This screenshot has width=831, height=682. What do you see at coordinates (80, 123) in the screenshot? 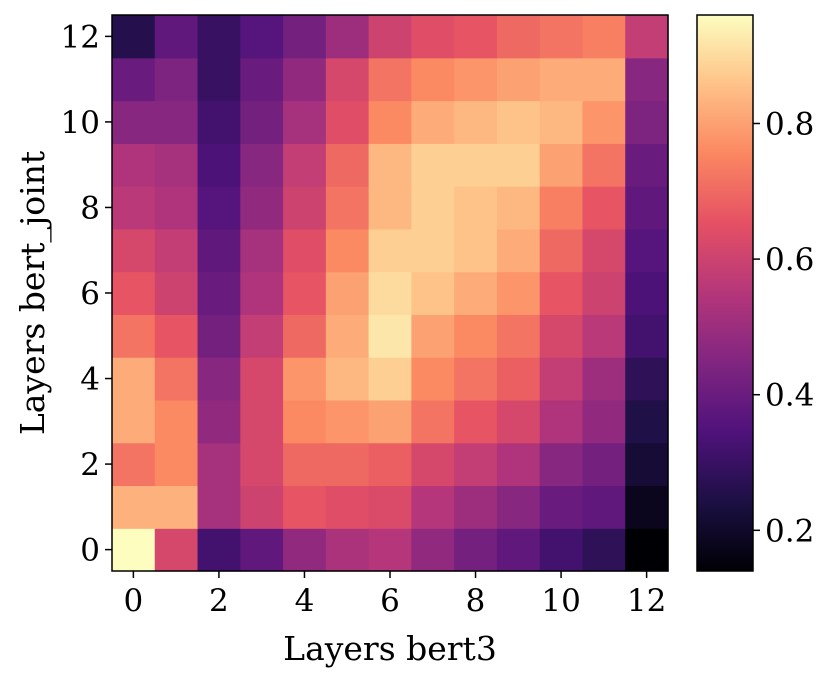
I see `y-tick-label: 10` at bounding box center [80, 123].